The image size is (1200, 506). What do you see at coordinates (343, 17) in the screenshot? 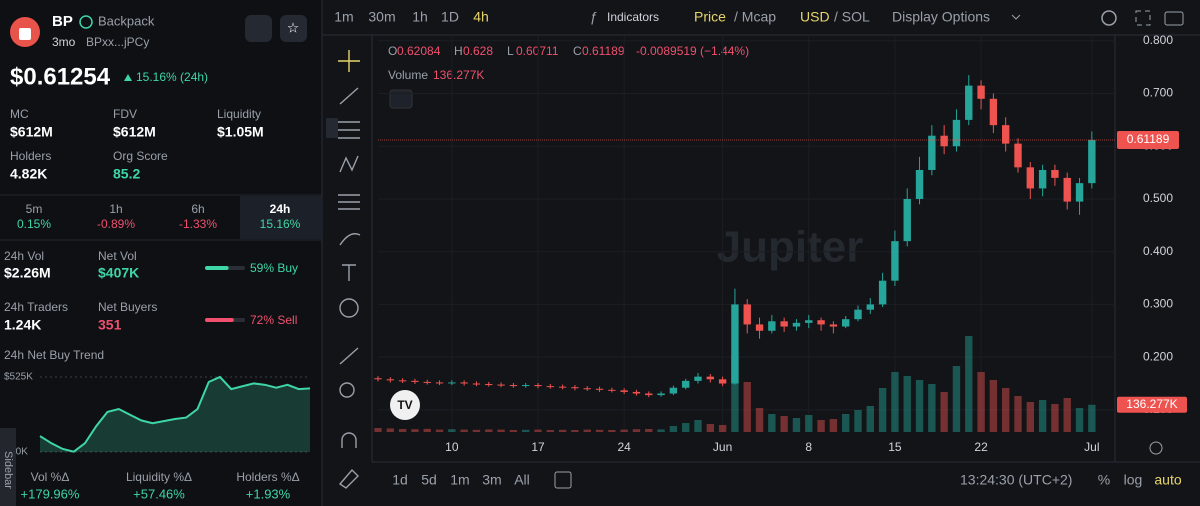
I see `interval: 1m` at bounding box center [343, 17].